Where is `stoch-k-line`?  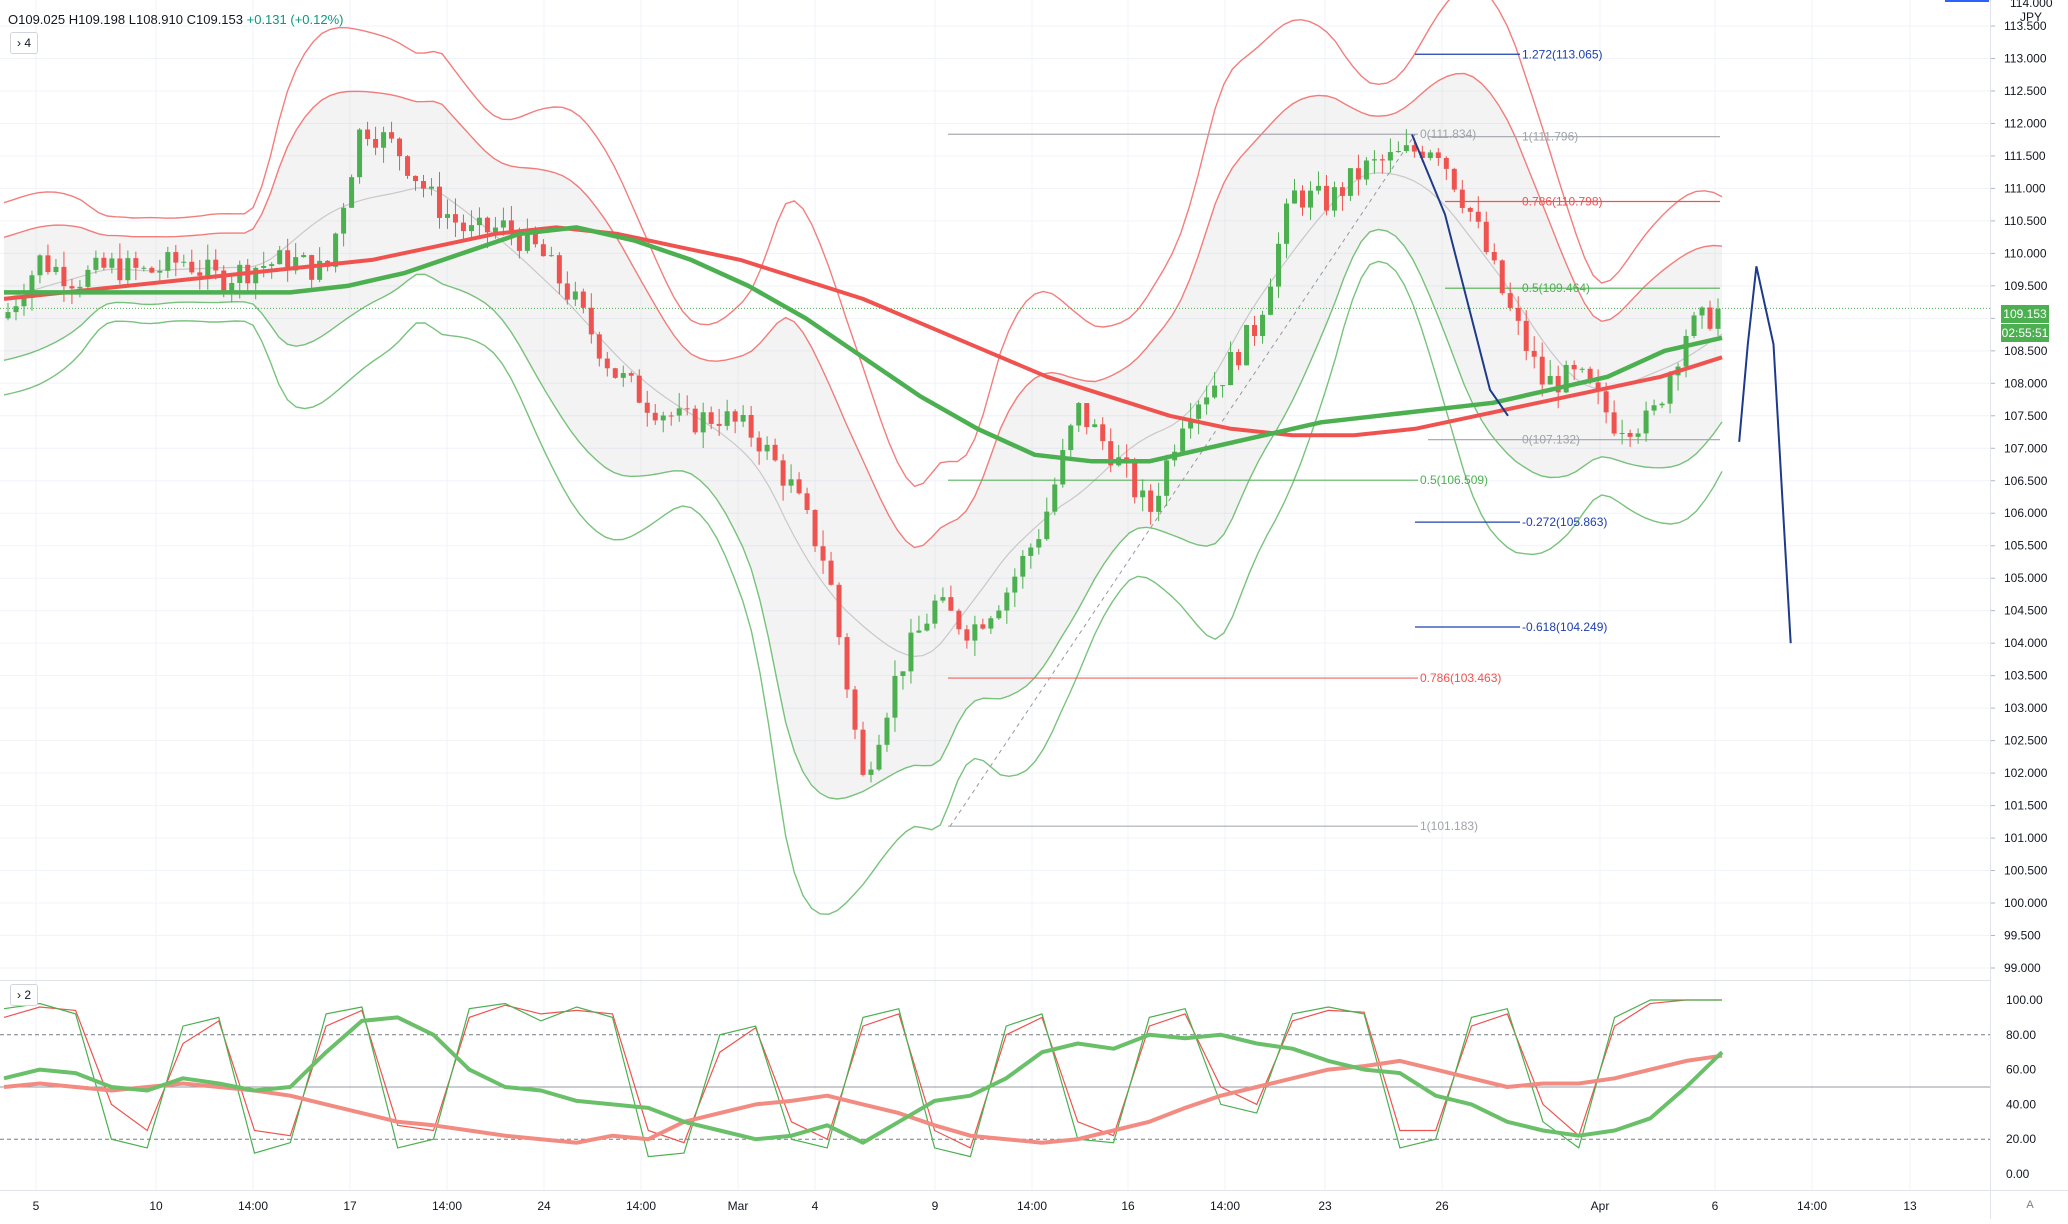 stoch-k-line is located at coordinates (862, 1078).